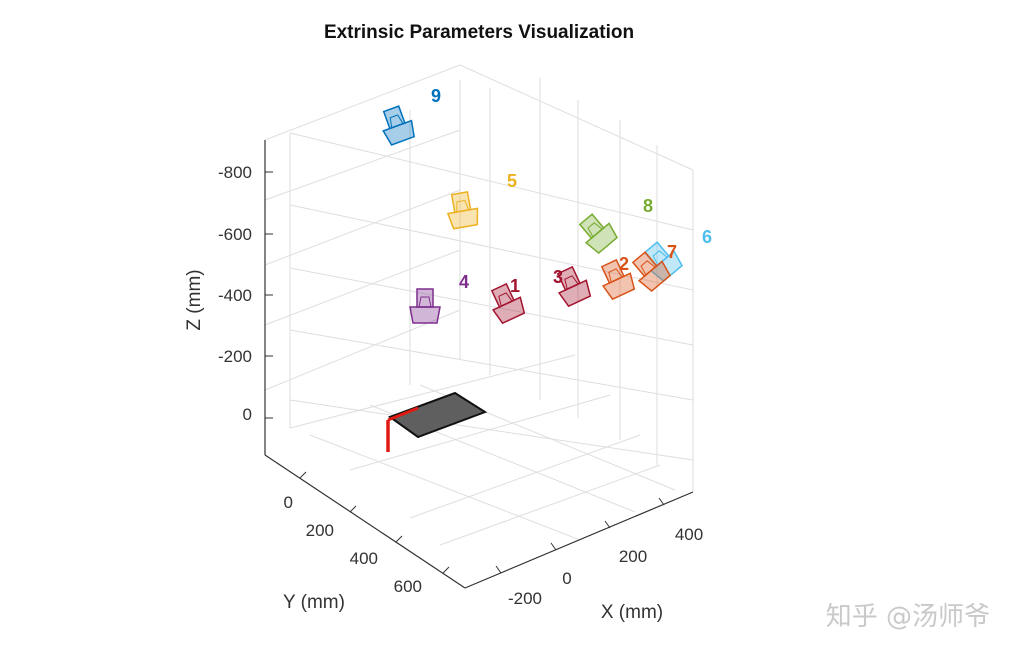  I want to click on z-tick-label: -400, so click(235, 295).